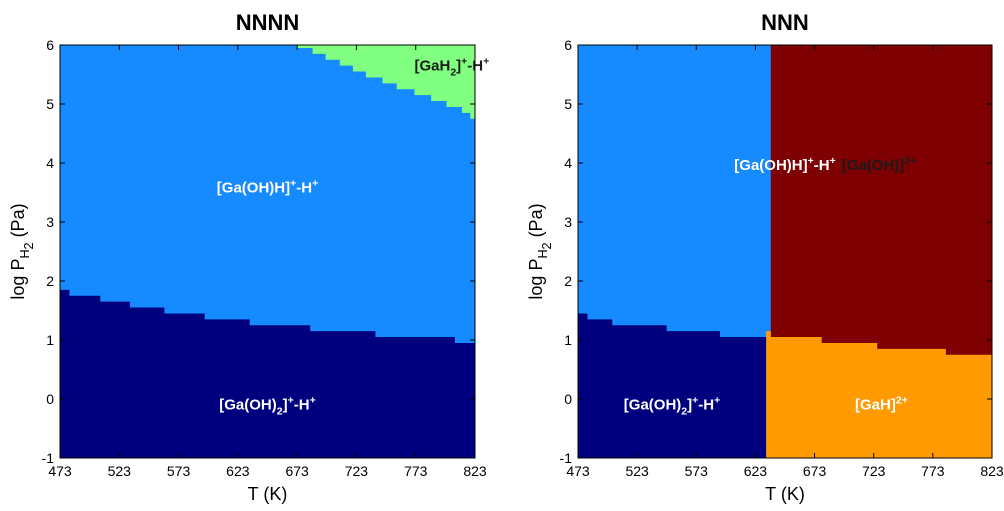  What do you see at coordinates (785, 22) in the screenshot?
I see `chart-title: NNN` at bounding box center [785, 22].